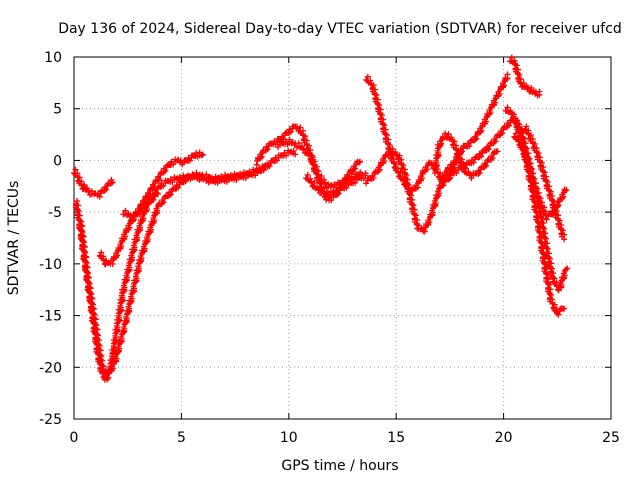  I want to click on x-tick-label: 0, so click(74, 438).